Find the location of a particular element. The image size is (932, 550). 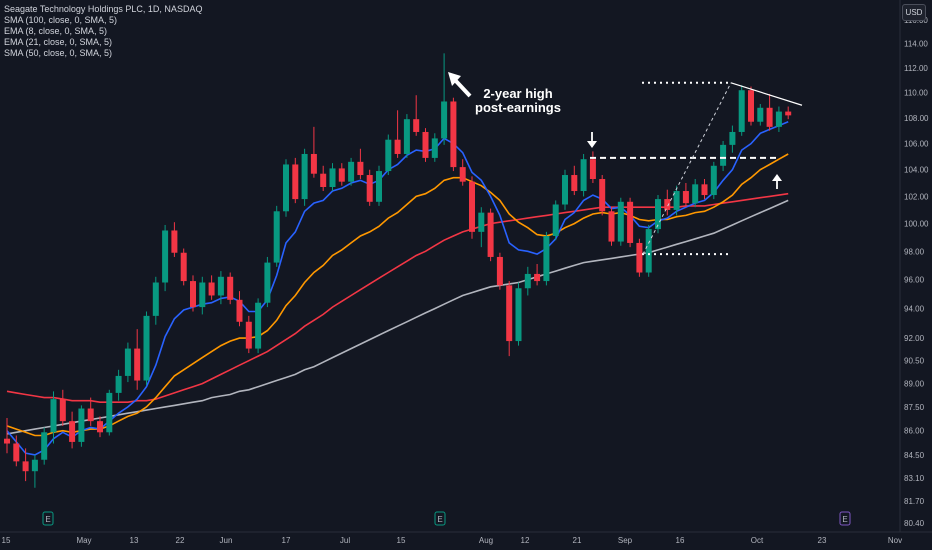

y-tick-label: 102.00 is located at coordinates (916, 196).